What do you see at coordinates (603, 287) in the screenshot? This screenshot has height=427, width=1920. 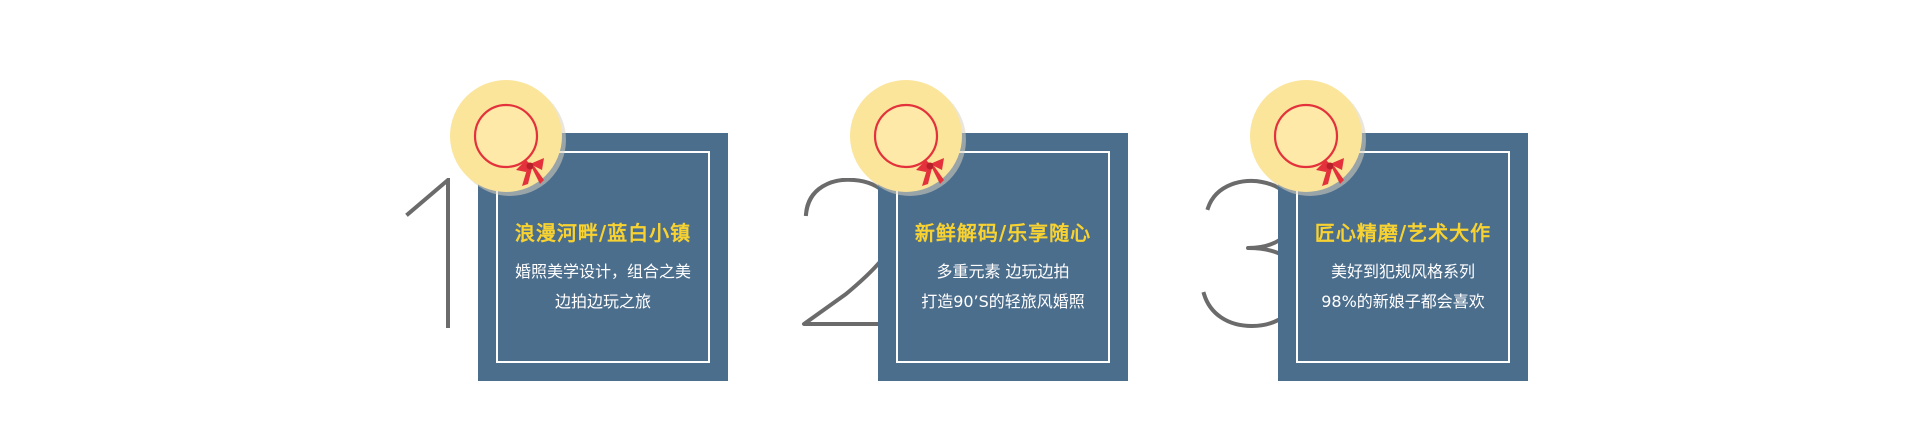 I see `feature-description: 婚照美学设计，组合之美 边拍边玩之旅` at bounding box center [603, 287].